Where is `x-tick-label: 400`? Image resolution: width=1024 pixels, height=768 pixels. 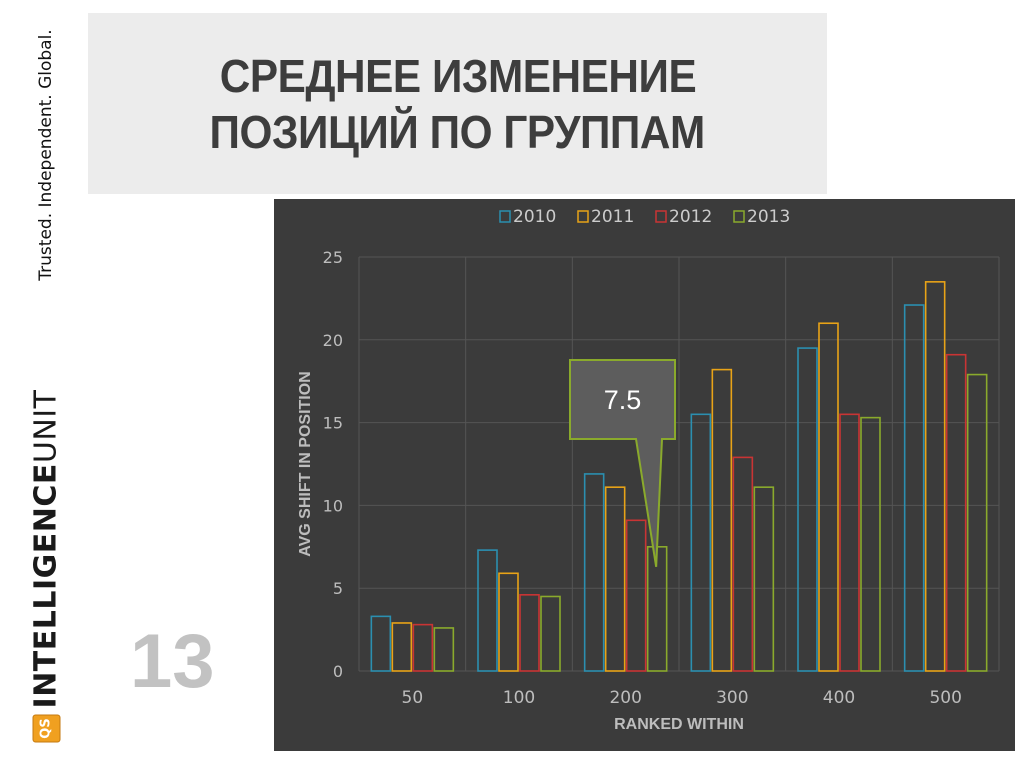 x-tick-label: 400 is located at coordinates (839, 698).